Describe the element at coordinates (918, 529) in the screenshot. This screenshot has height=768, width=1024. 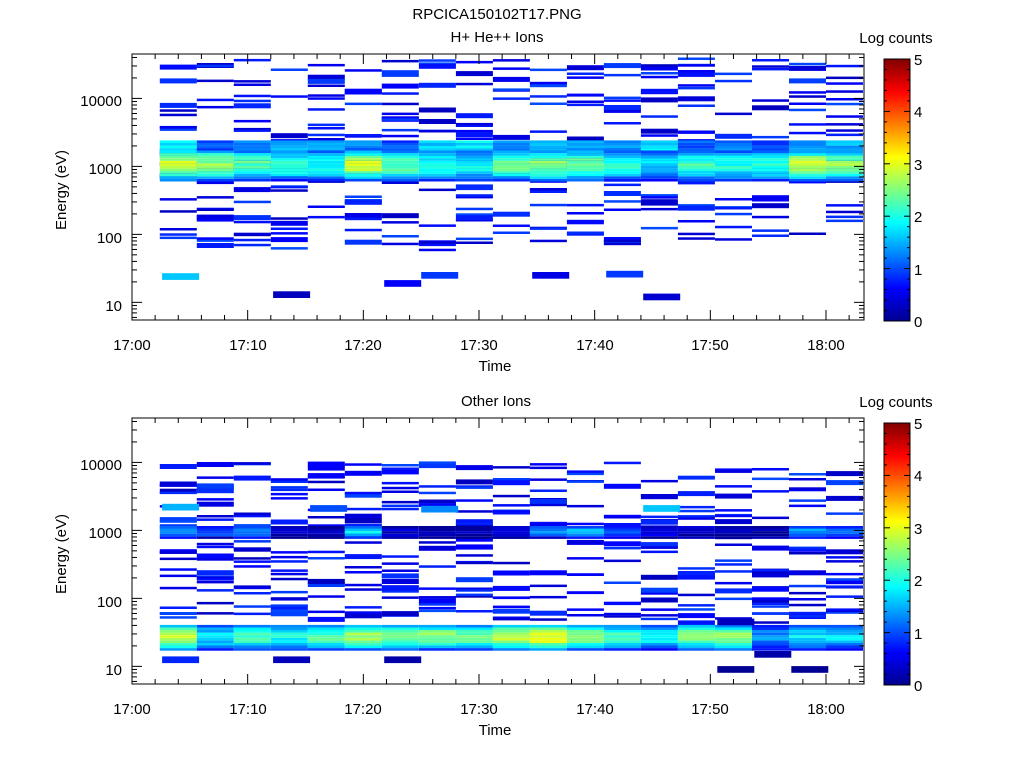
I see `colorbar-tick-label: 3` at that location.